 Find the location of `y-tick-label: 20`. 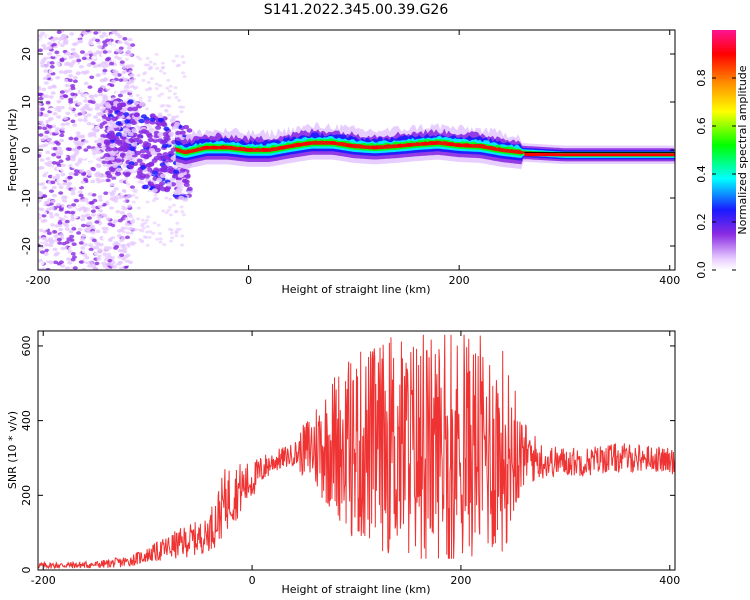

y-tick-label: 20 is located at coordinates (26, 54).